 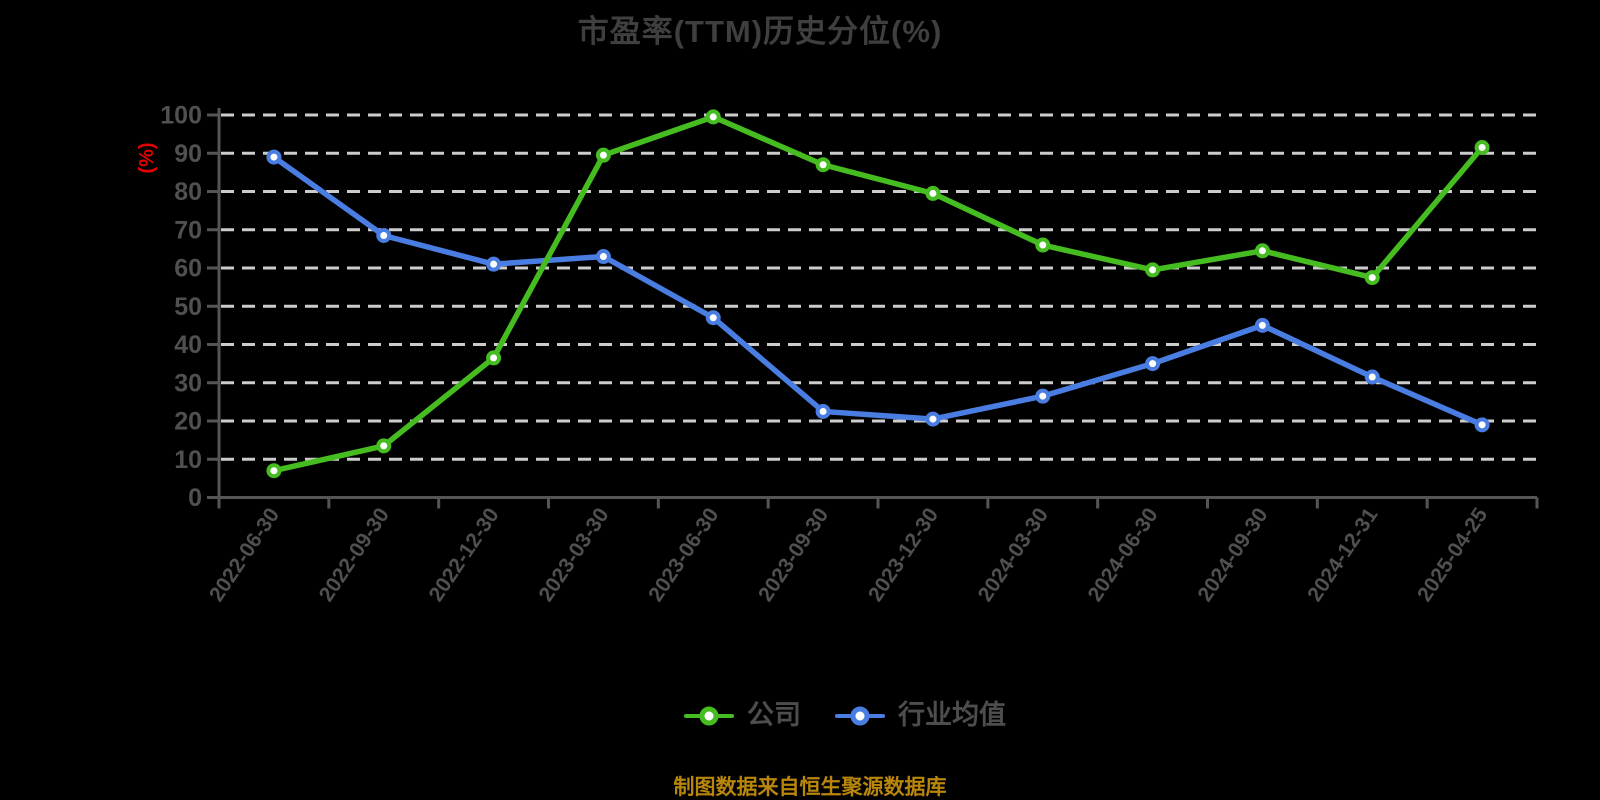 What do you see at coordinates (573, 555) in the screenshot?
I see `svg-text: 2023-03-30` at bounding box center [573, 555].